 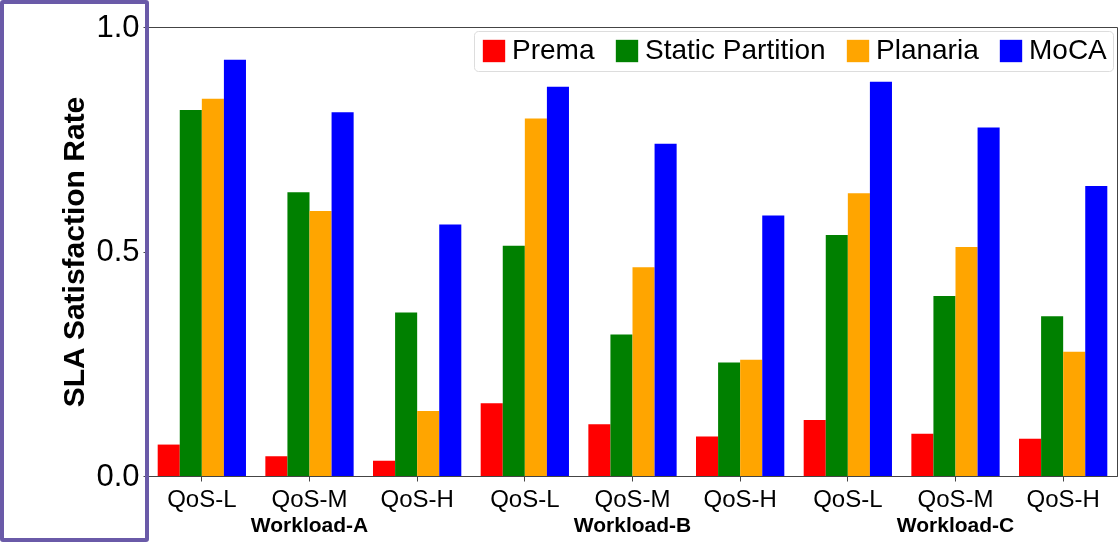 I want to click on legend-label: Static Partition, so click(x=735, y=49).